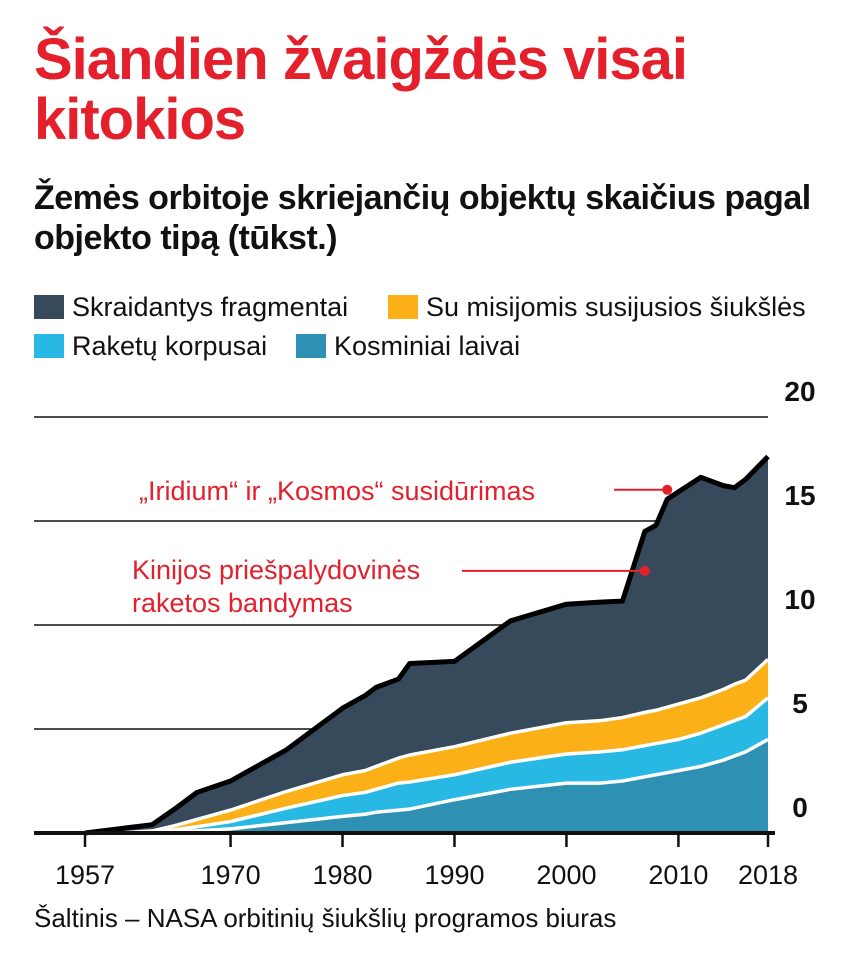 The image size is (863, 979). I want to click on series-separators, so click(427, 746).